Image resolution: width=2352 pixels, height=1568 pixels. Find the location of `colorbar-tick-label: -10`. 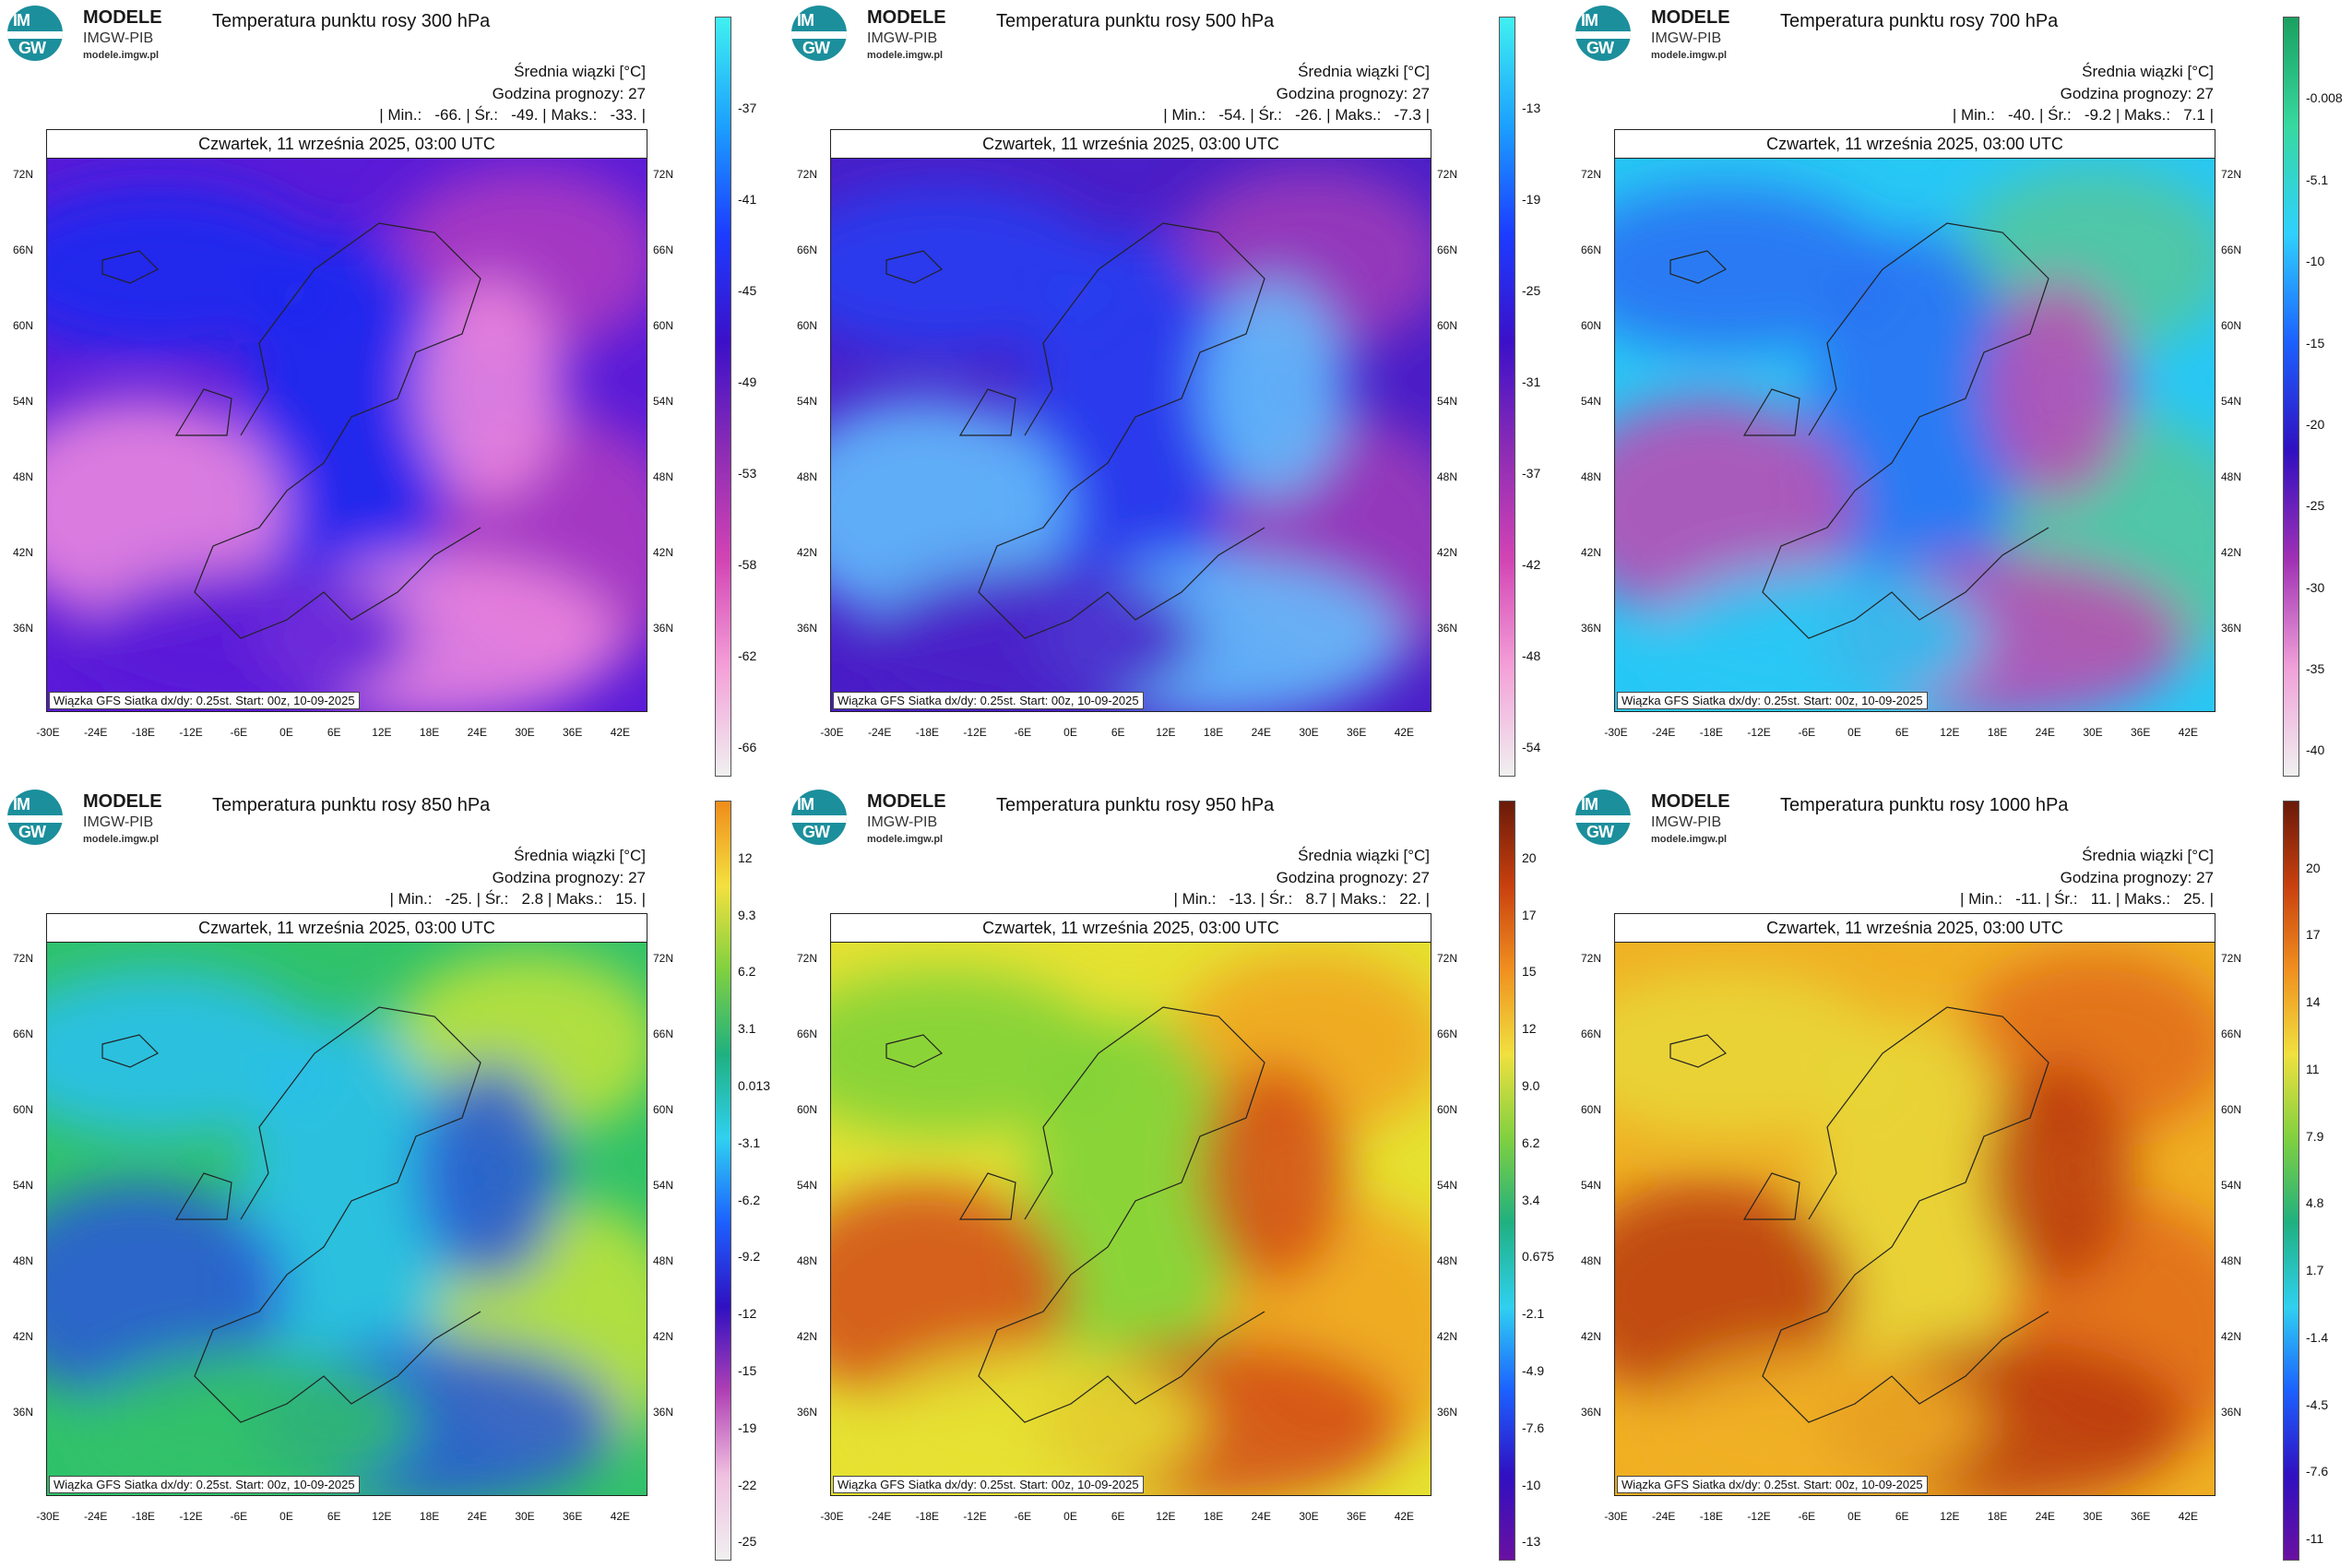

colorbar-tick-label: -10 is located at coordinates (1531, 1484).